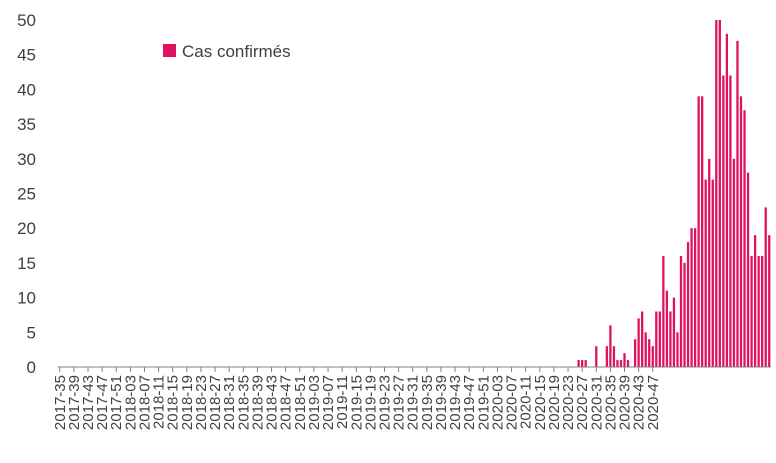  Describe the element at coordinates (342, 402) in the screenshot. I see `x-tick-label: 2019-11` at that location.